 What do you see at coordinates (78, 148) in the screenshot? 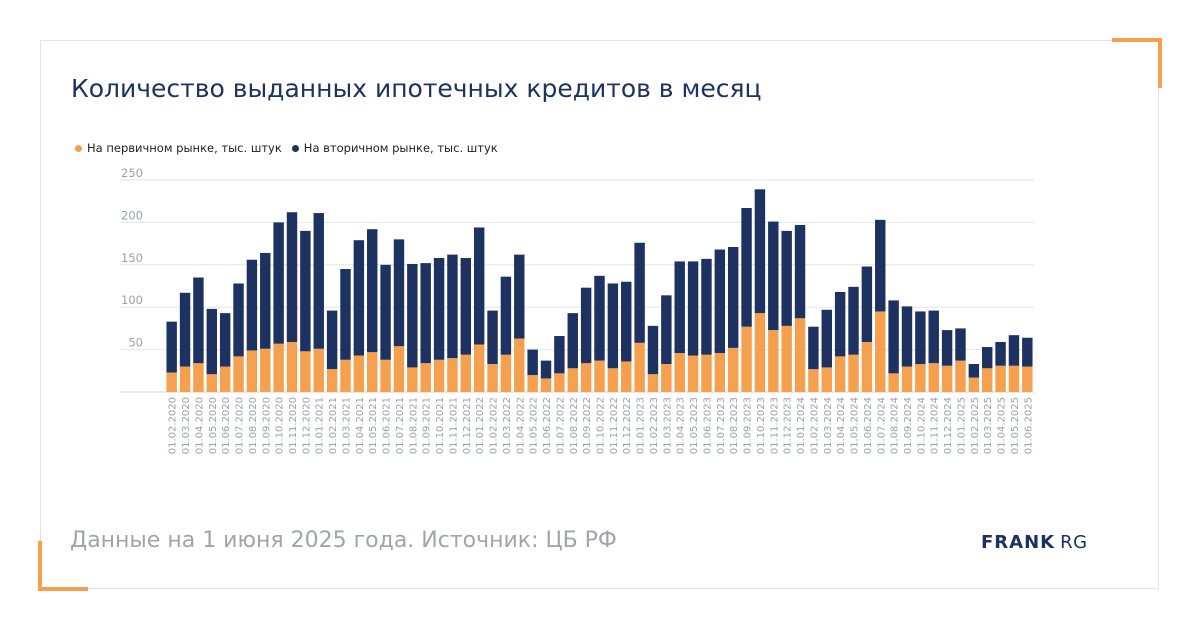
I see `legend-dot-primary` at bounding box center [78, 148].